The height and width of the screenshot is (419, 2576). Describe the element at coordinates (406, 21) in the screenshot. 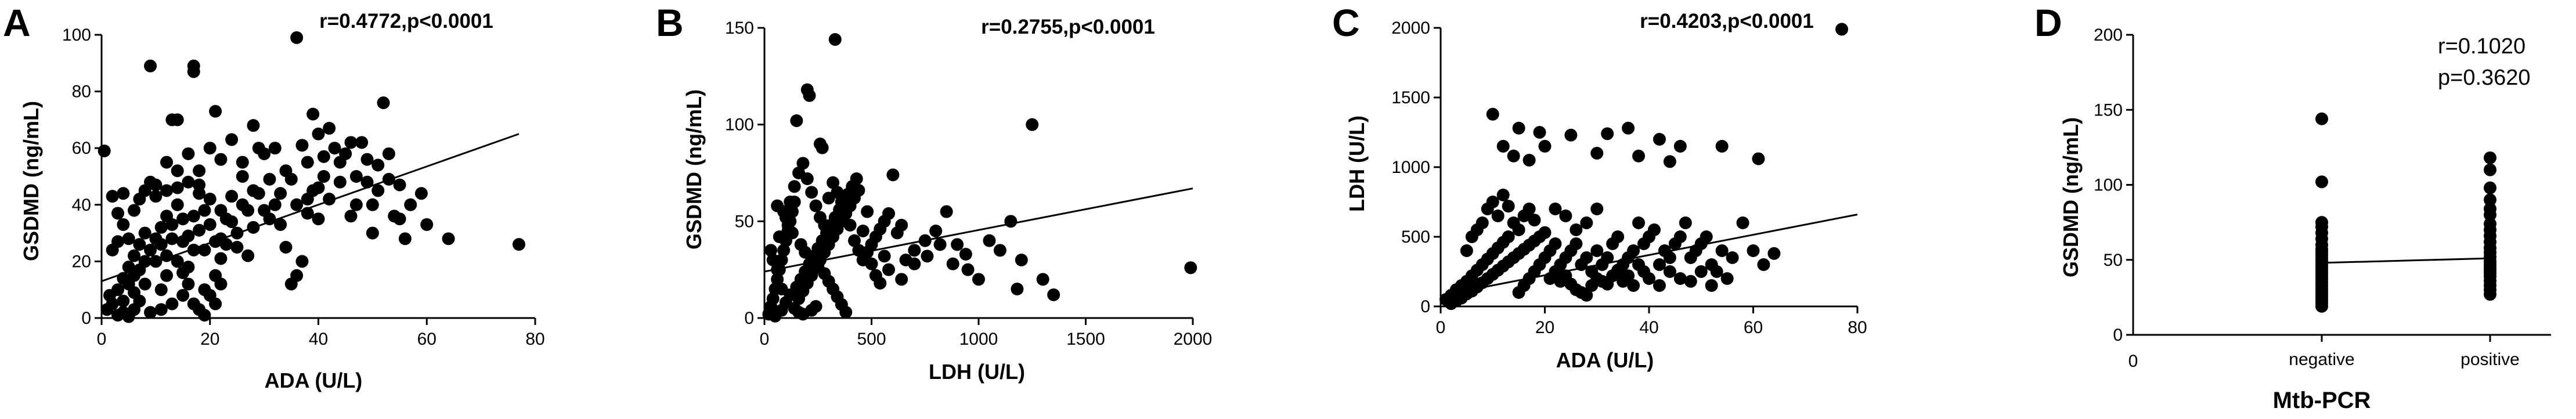

I see `panel-a-annotation: r=0.4772,p<0.0001` at that location.